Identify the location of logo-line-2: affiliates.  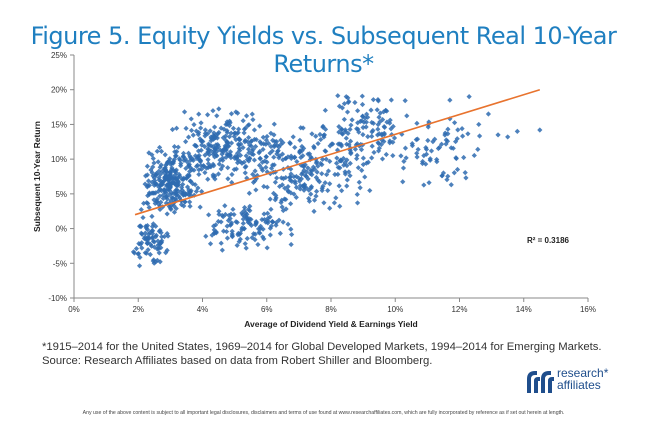
(579, 385).